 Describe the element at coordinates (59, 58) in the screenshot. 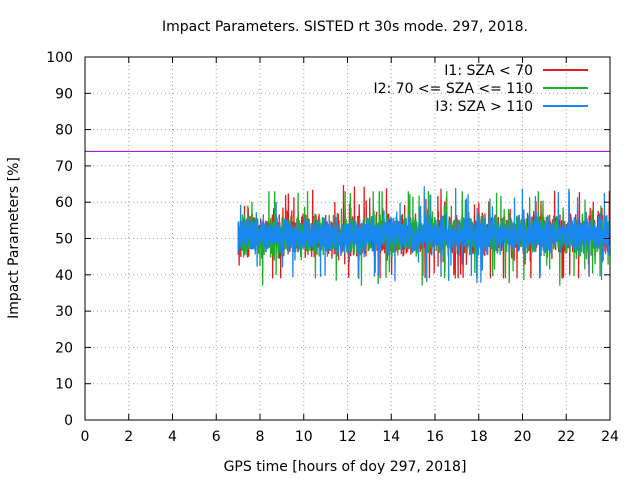

I see `y-tick-label: 100` at that location.